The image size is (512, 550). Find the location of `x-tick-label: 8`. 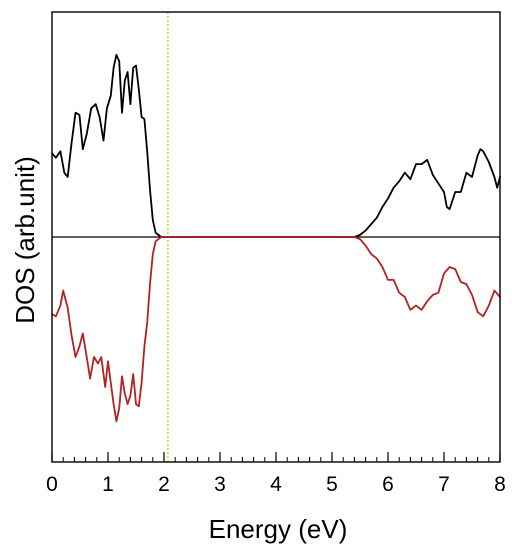

x-tick-label: 8 is located at coordinates (500, 484).